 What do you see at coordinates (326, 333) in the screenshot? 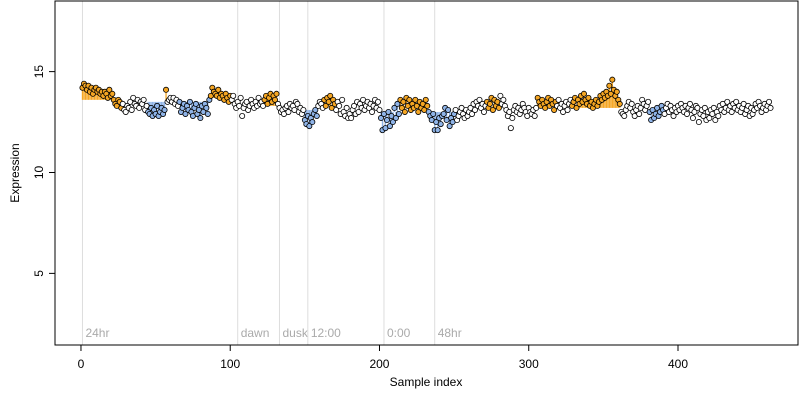
I see `marker-label: 12:00` at bounding box center [326, 333].